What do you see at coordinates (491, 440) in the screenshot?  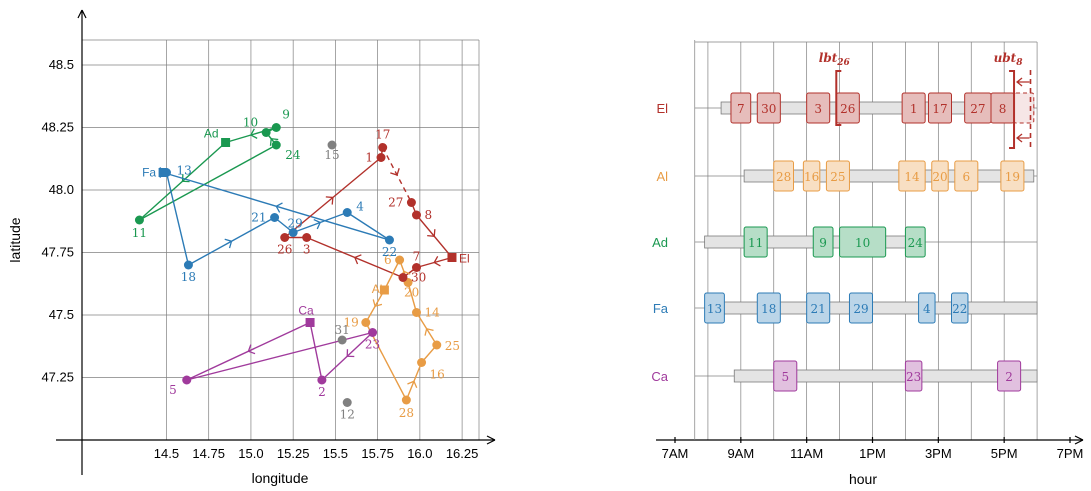 I see `map-x-axis-arrow` at bounding box center [491, 440].